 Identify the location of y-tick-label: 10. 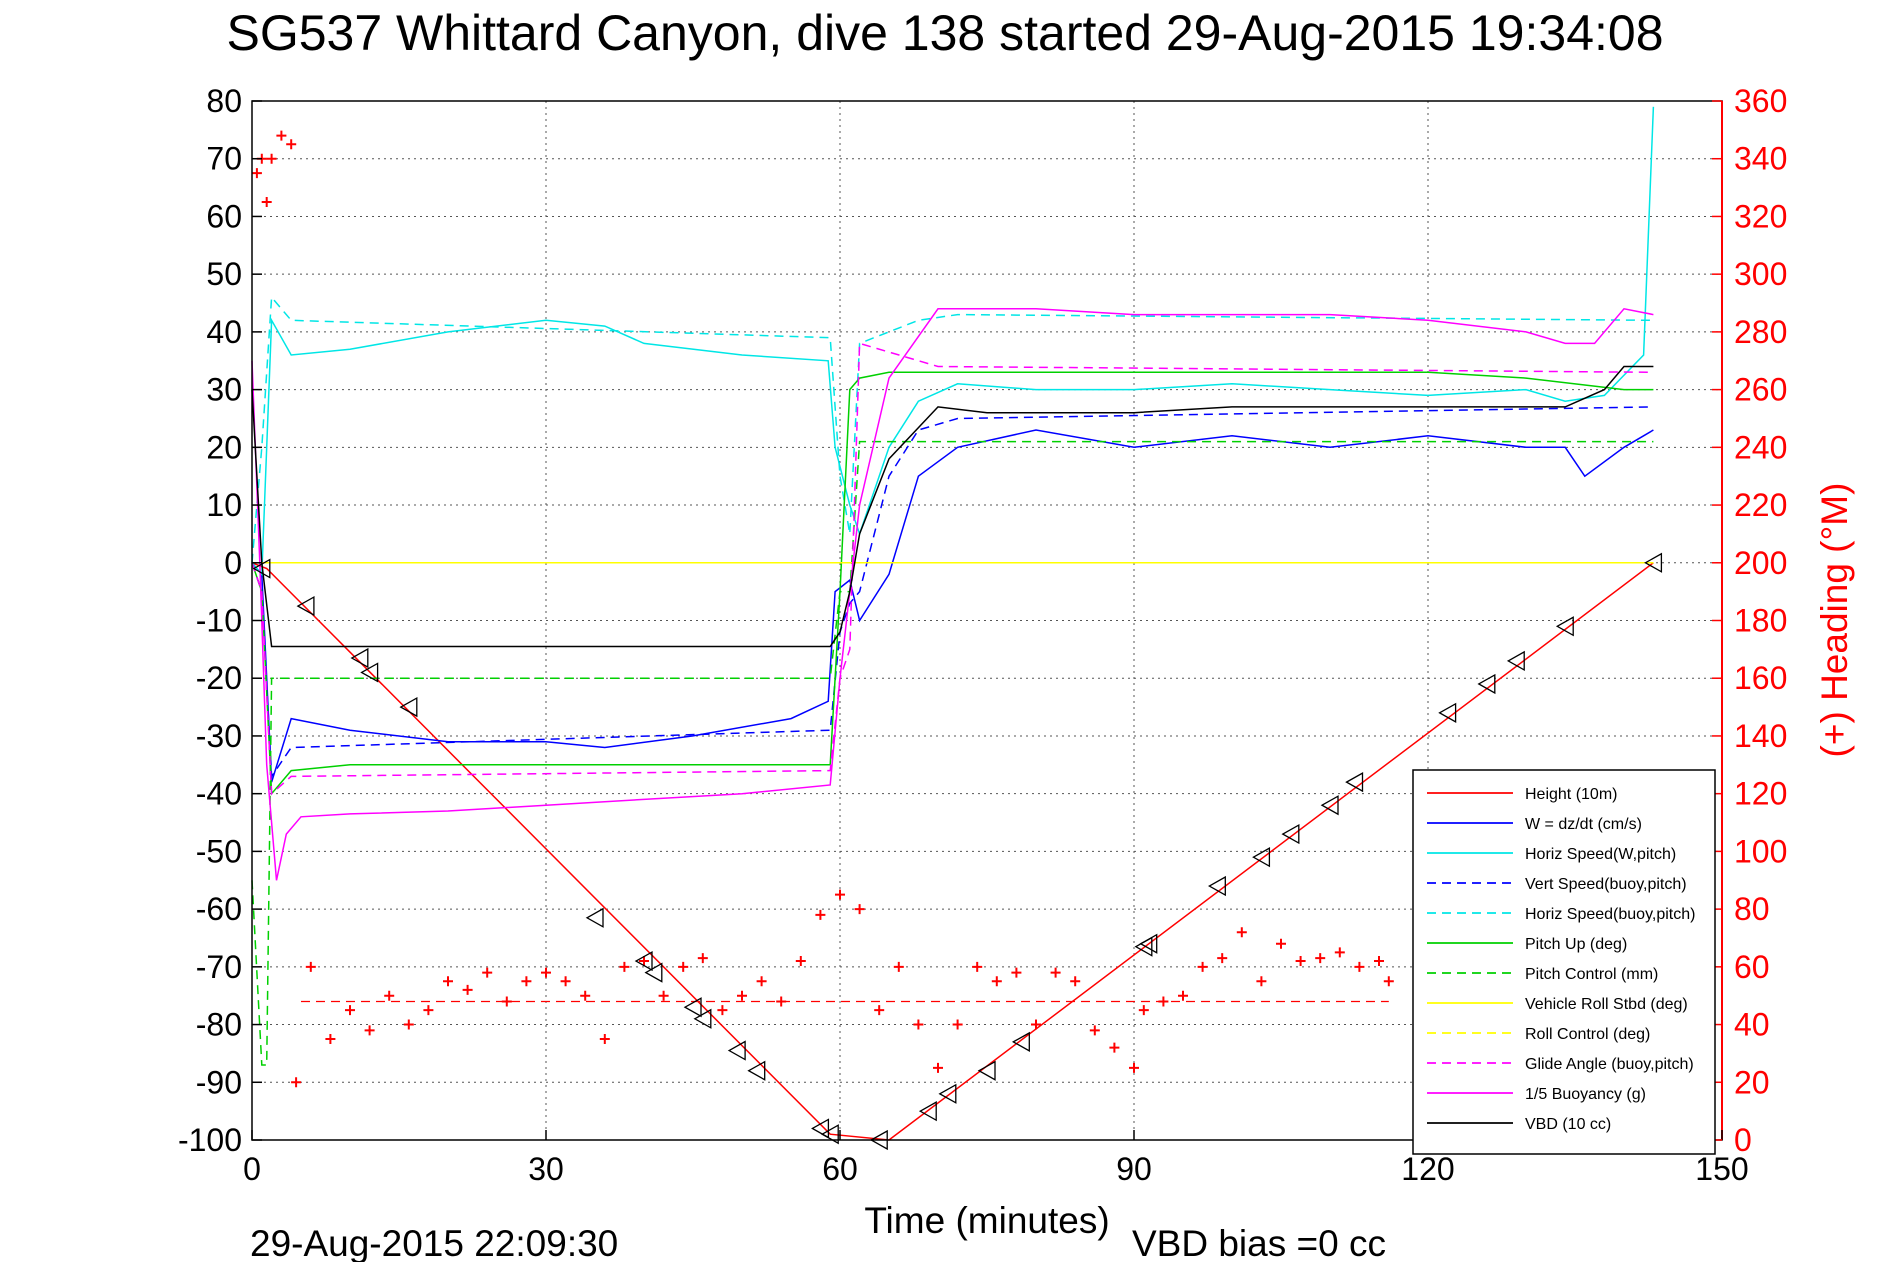
(224, 505).